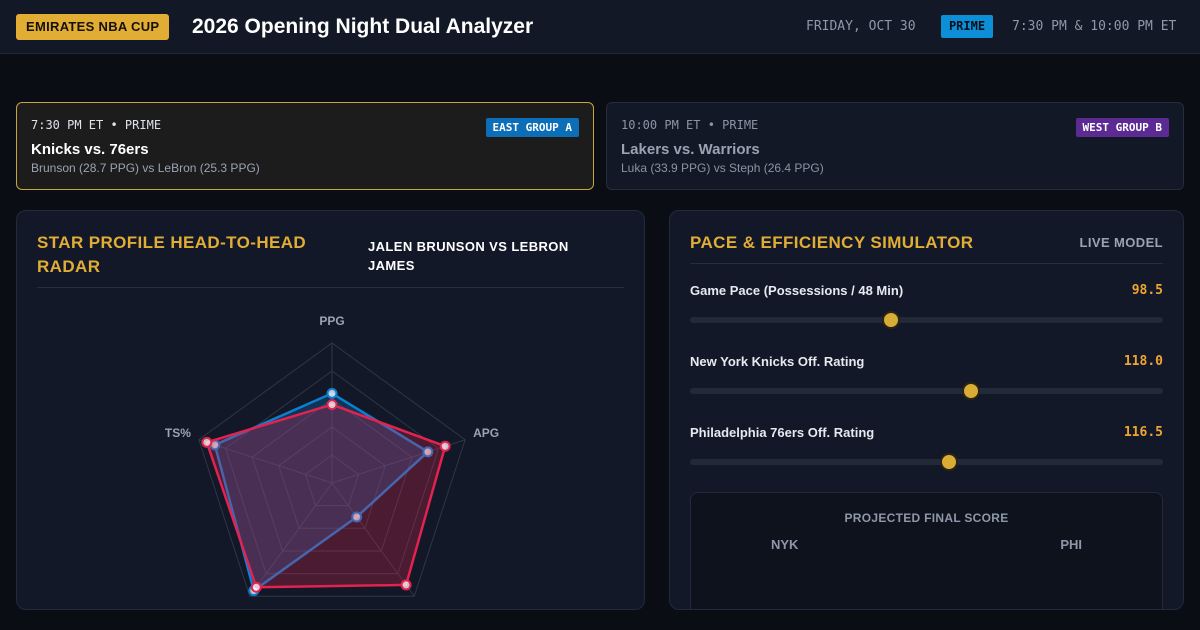  I want to click on knicks-rating-slider-thumb, so click(971, 391).